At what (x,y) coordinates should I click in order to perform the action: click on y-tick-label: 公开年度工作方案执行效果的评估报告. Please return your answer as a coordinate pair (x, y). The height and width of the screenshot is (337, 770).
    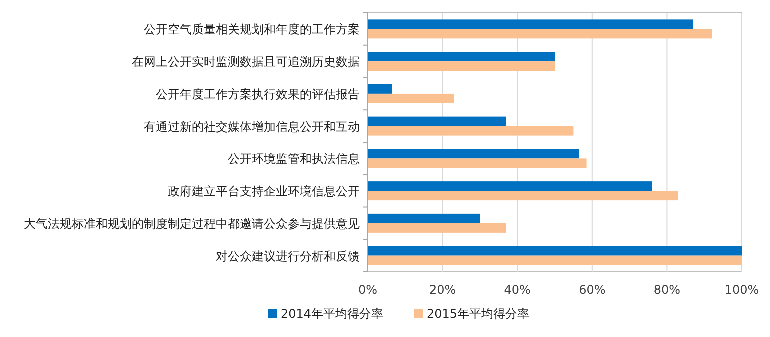
    Looking at the image, I should click on (258, 94).